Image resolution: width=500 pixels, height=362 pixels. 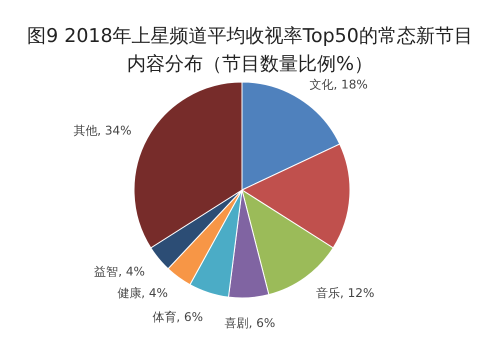 What do you see at coordinates (178, 317) in the screenshot?
I see `slice-label: 体育, 6%` at bounding box center [178, 317].